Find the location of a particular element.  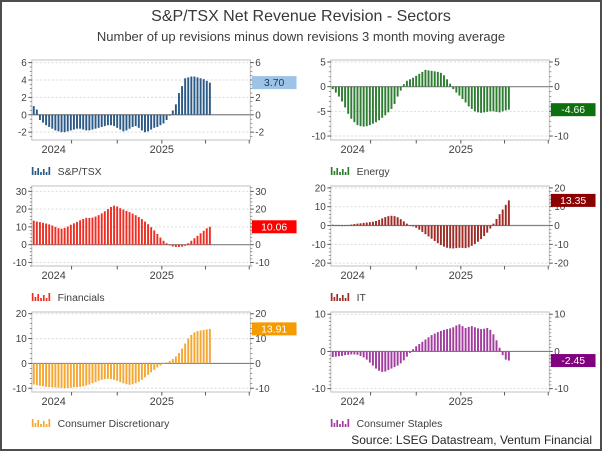

y-axis-label-left: 0 is located at coordinates (24, 115).